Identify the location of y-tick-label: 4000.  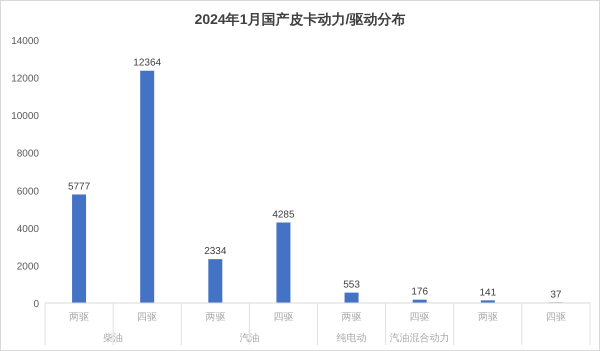
(28, 229).